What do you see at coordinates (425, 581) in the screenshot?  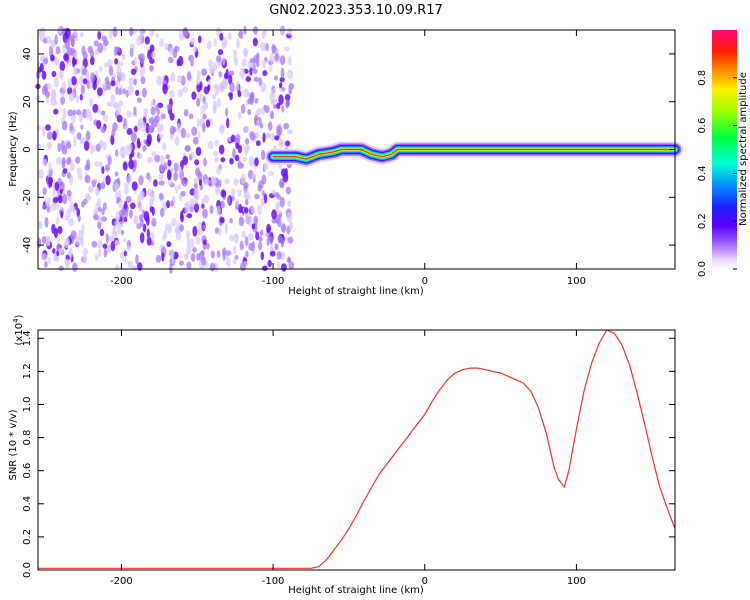 I see `snr-x-tick-label: 0` at bounding box center [425, 581].